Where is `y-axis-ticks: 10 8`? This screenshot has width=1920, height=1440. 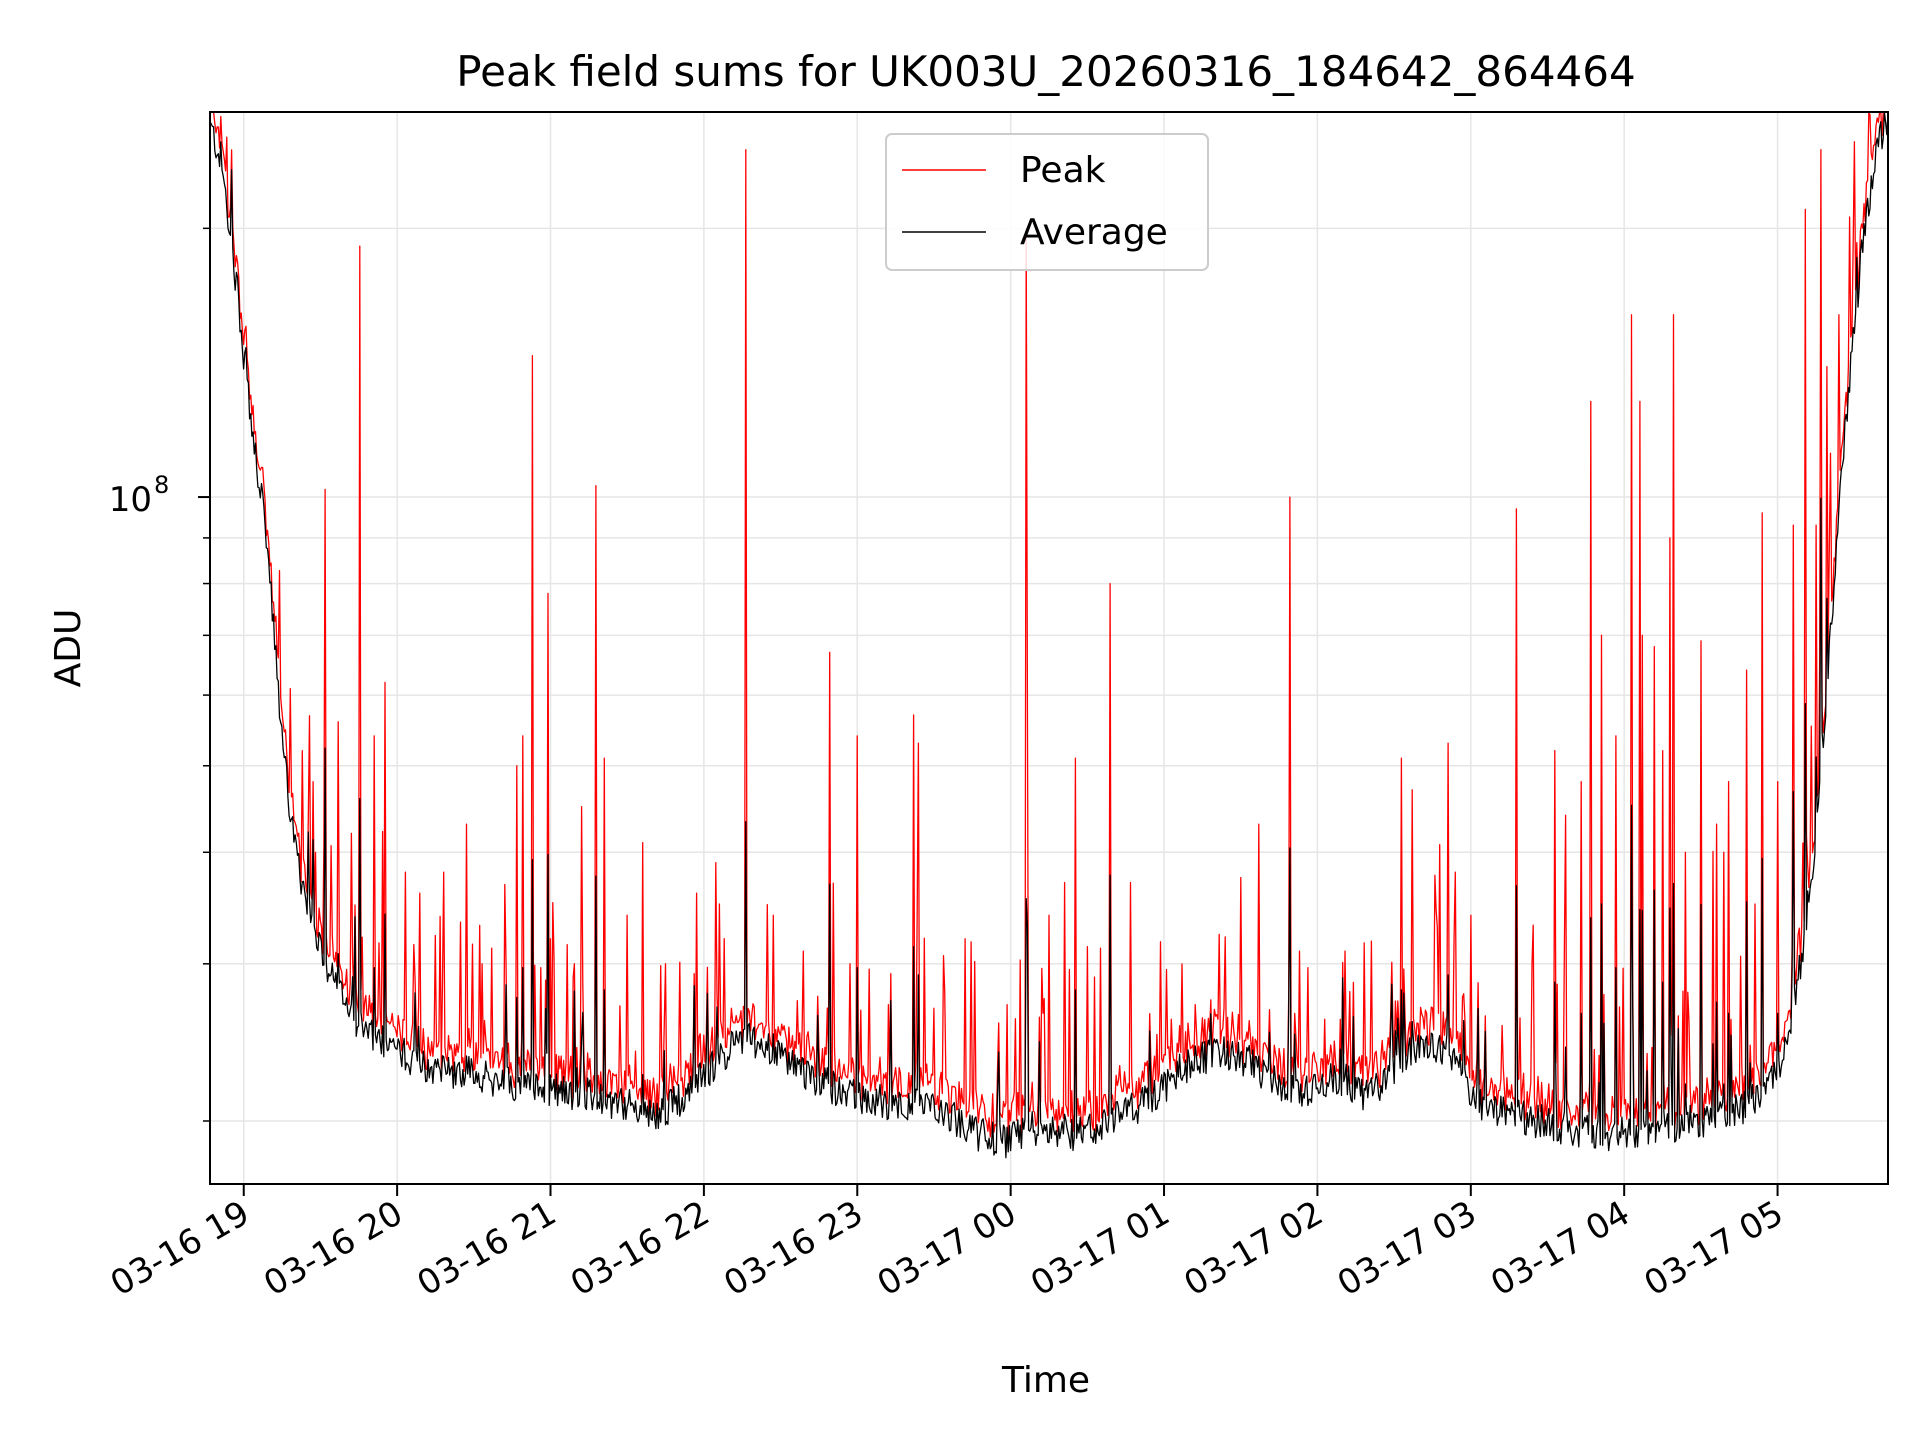 y-axis-ticks: 10 8 is located at coordinates (159, 674).